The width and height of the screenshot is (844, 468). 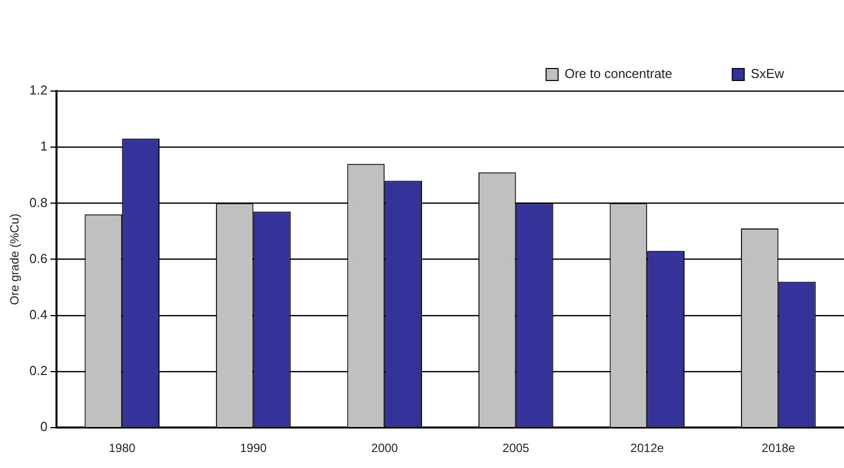 What do you see at coordinates (38, 90) in the screenshot?
I see `y-tick-label: 1.2` at bounding box center [38, 90].